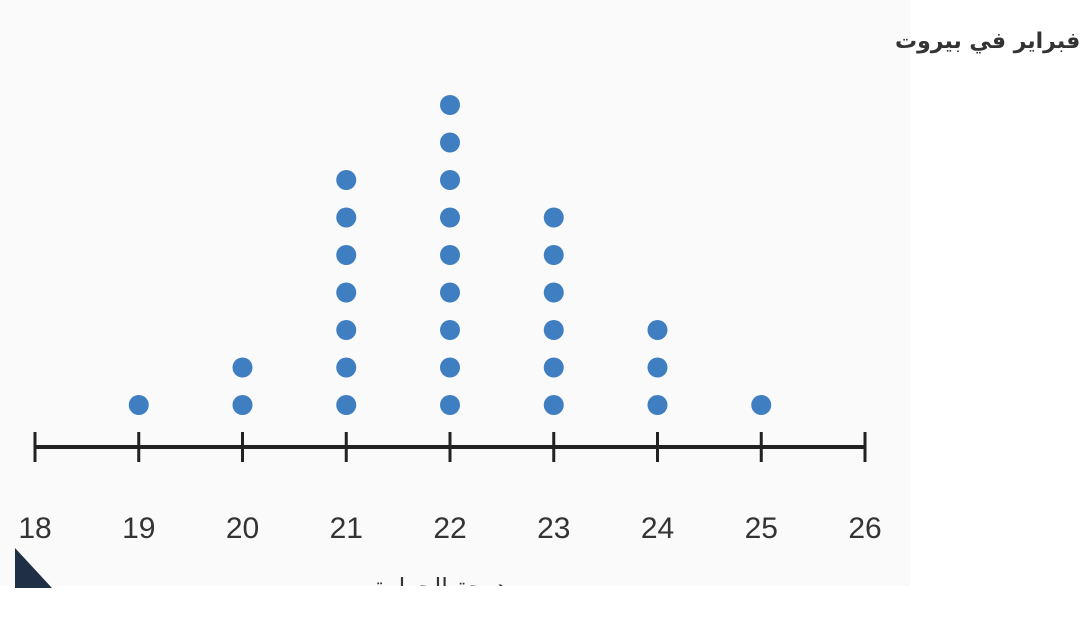 This screenshot has width=1080, height=630. What do you see at coordinates (138, 528) in the screenshot?
I see `x-tick-label: 19` at bounding box center [138, 528].